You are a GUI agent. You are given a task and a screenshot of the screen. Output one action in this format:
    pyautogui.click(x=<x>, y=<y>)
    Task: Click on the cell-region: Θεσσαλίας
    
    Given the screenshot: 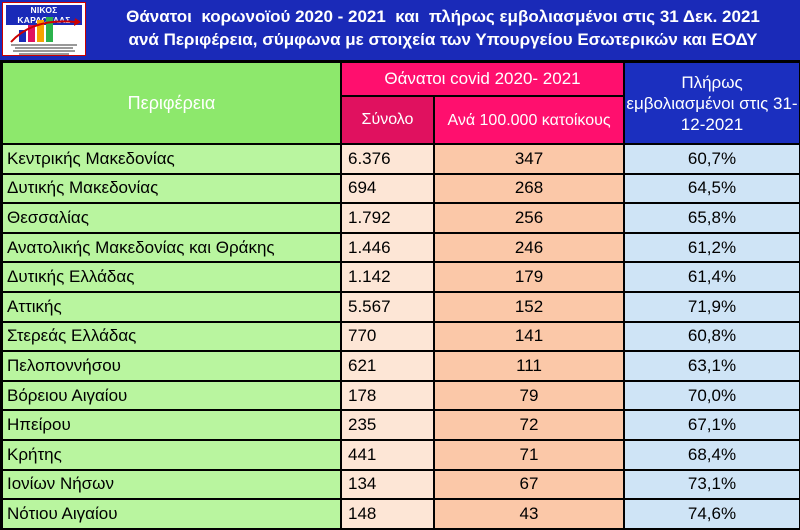 What is the action you would take?
    pyautogui.click(x=171, y=218)
    